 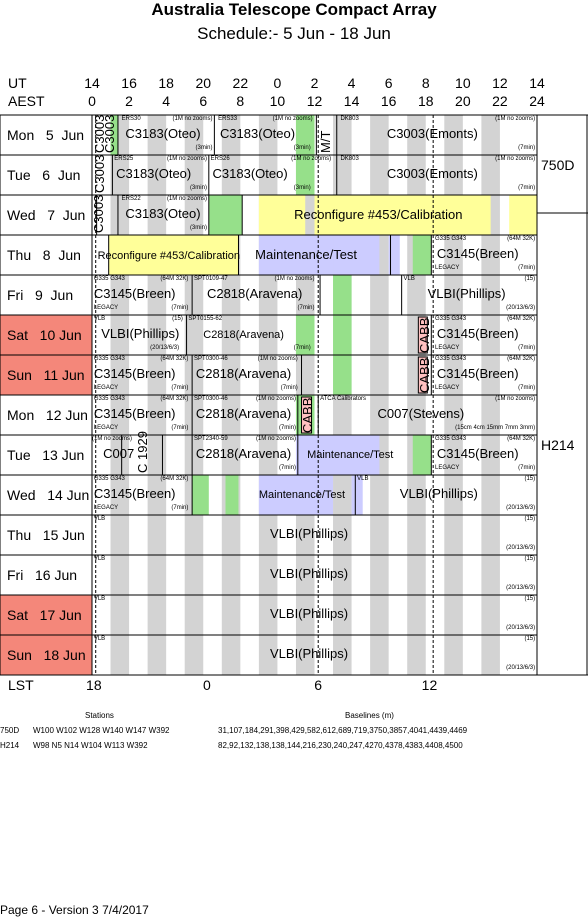 I want to click on project-code: DK803, so click(x=349, y=159).